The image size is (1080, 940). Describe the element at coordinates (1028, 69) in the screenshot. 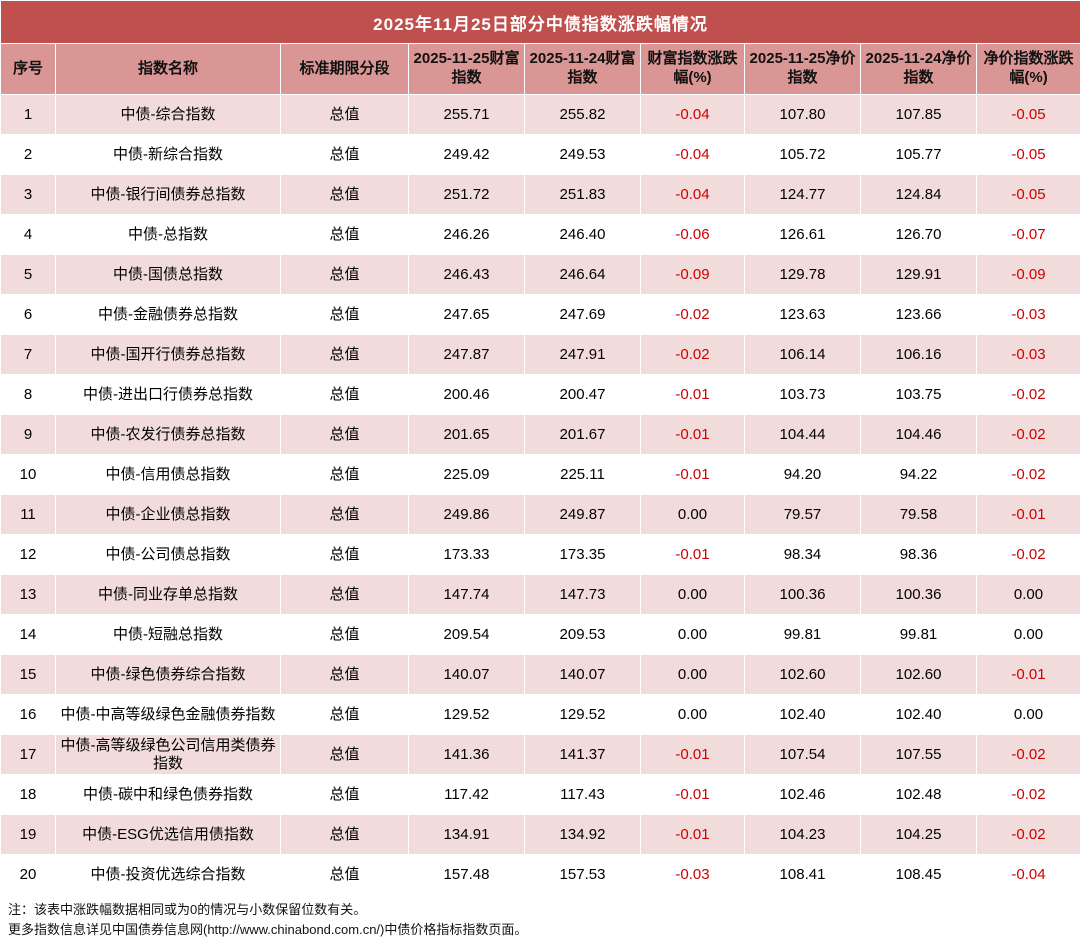

I see `column-header: 净价指数涨跌幅(%)` at that location.